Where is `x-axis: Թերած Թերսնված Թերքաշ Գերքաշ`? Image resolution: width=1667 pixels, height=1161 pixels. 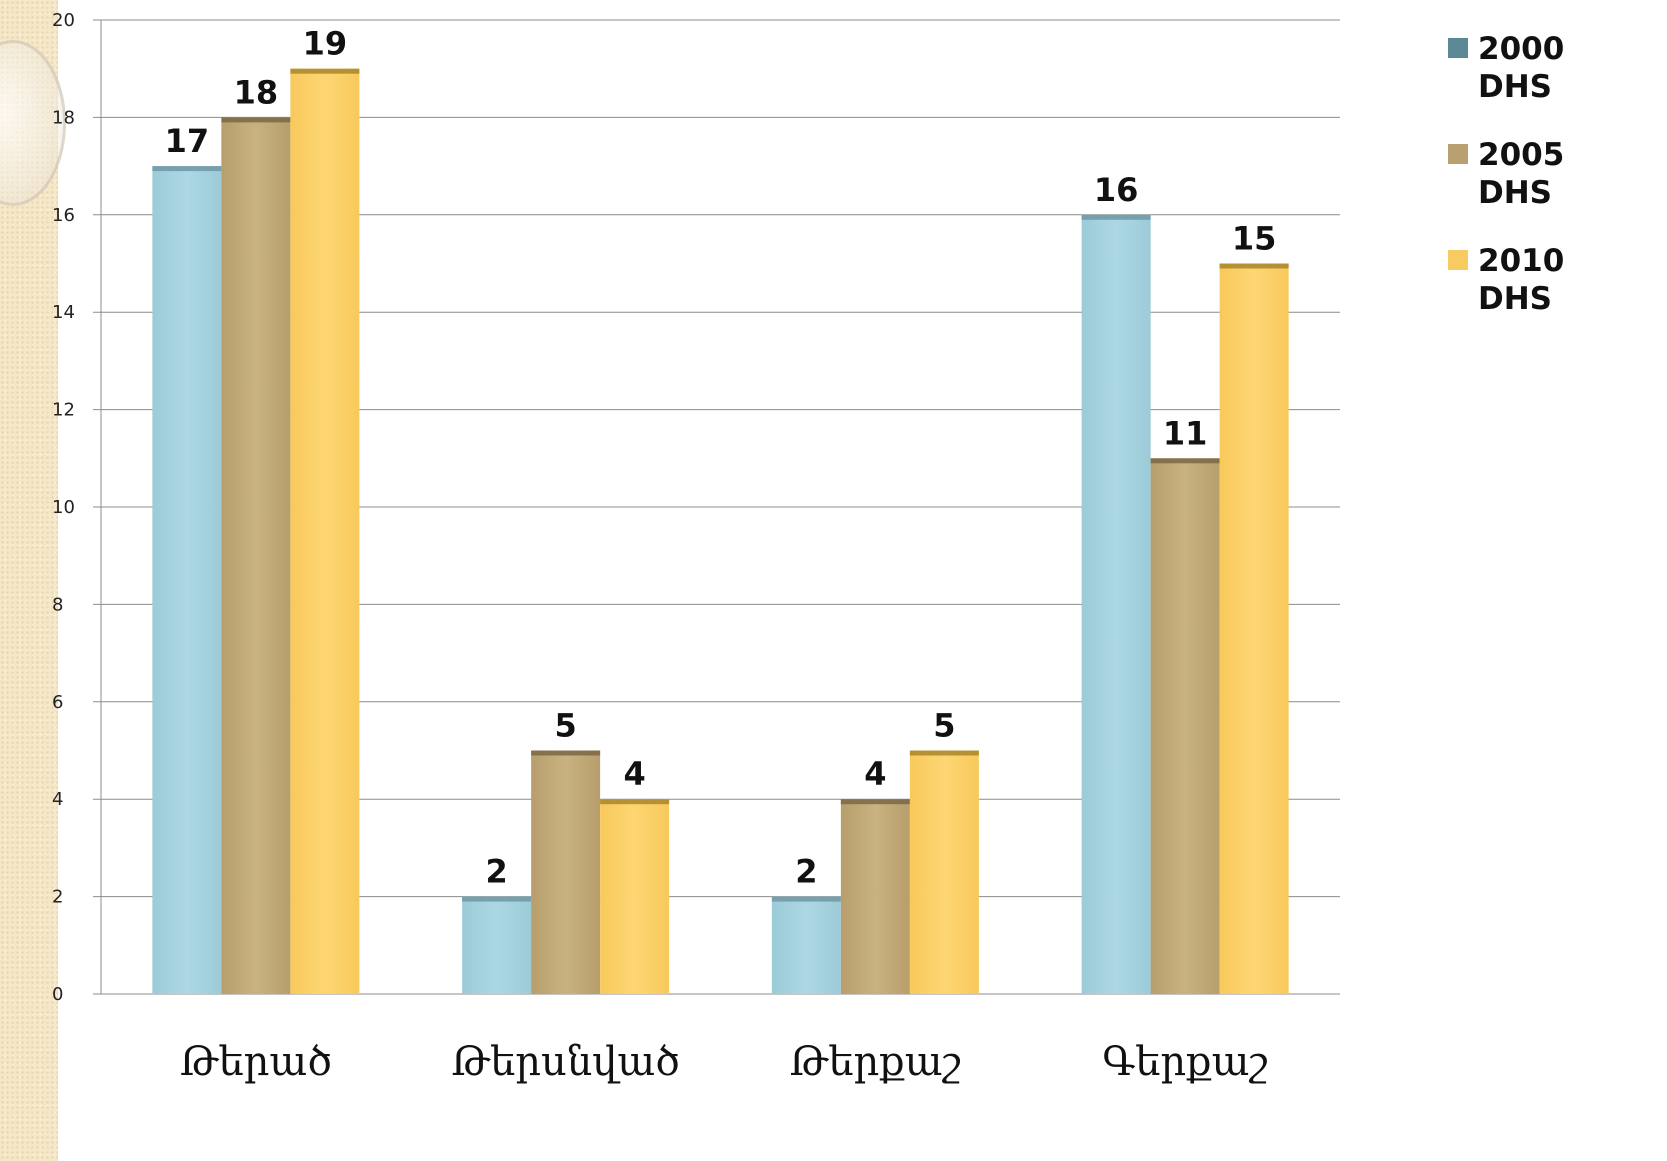
x-axis: Թերած Թերսնված Թերքաշ Գերքաշ is located at coordinates (724, 1062).